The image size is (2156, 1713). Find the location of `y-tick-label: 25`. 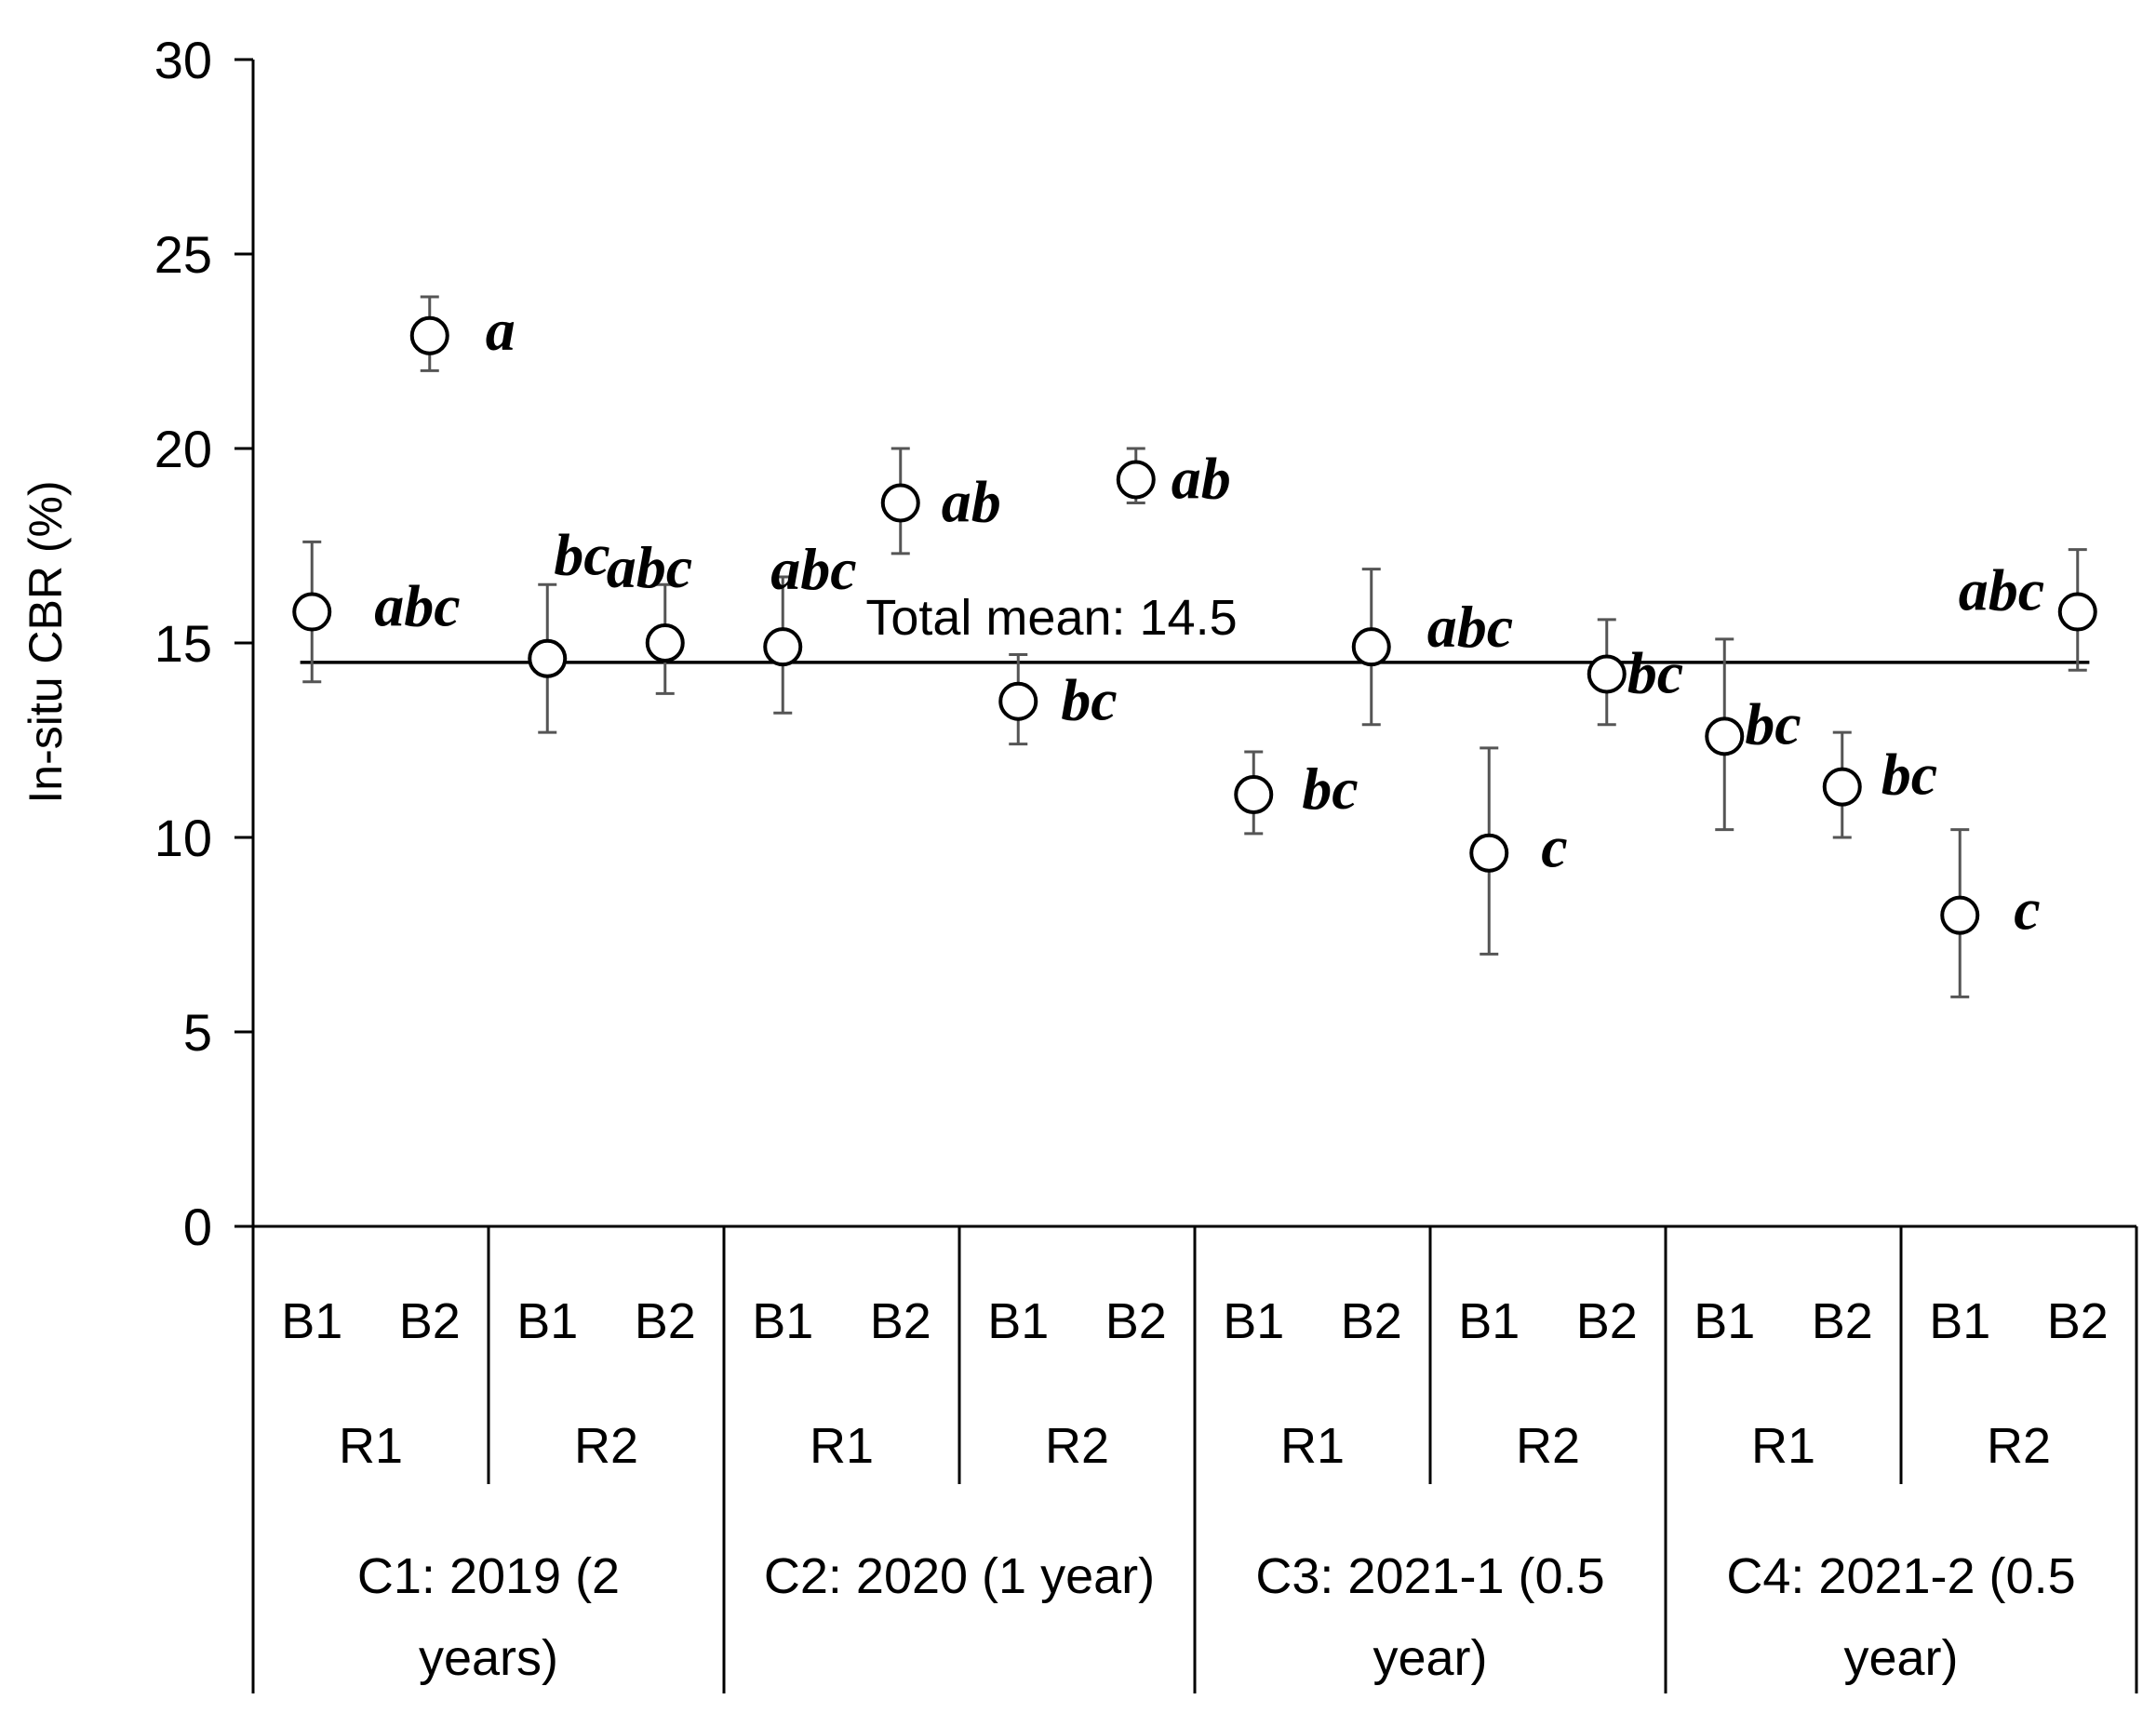

y-tick-label: 25 is located at coordinates (183, 254).